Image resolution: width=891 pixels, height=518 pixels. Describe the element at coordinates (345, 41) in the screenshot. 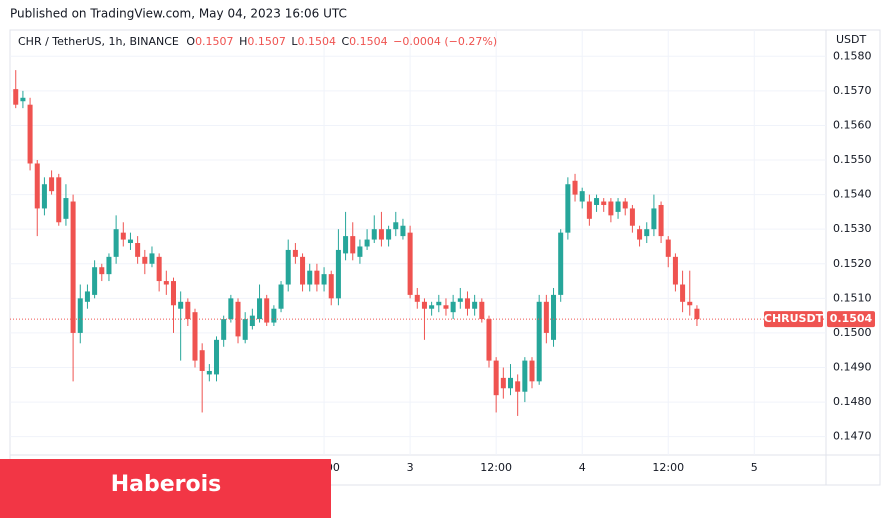

I see `close-label: C` at that location.